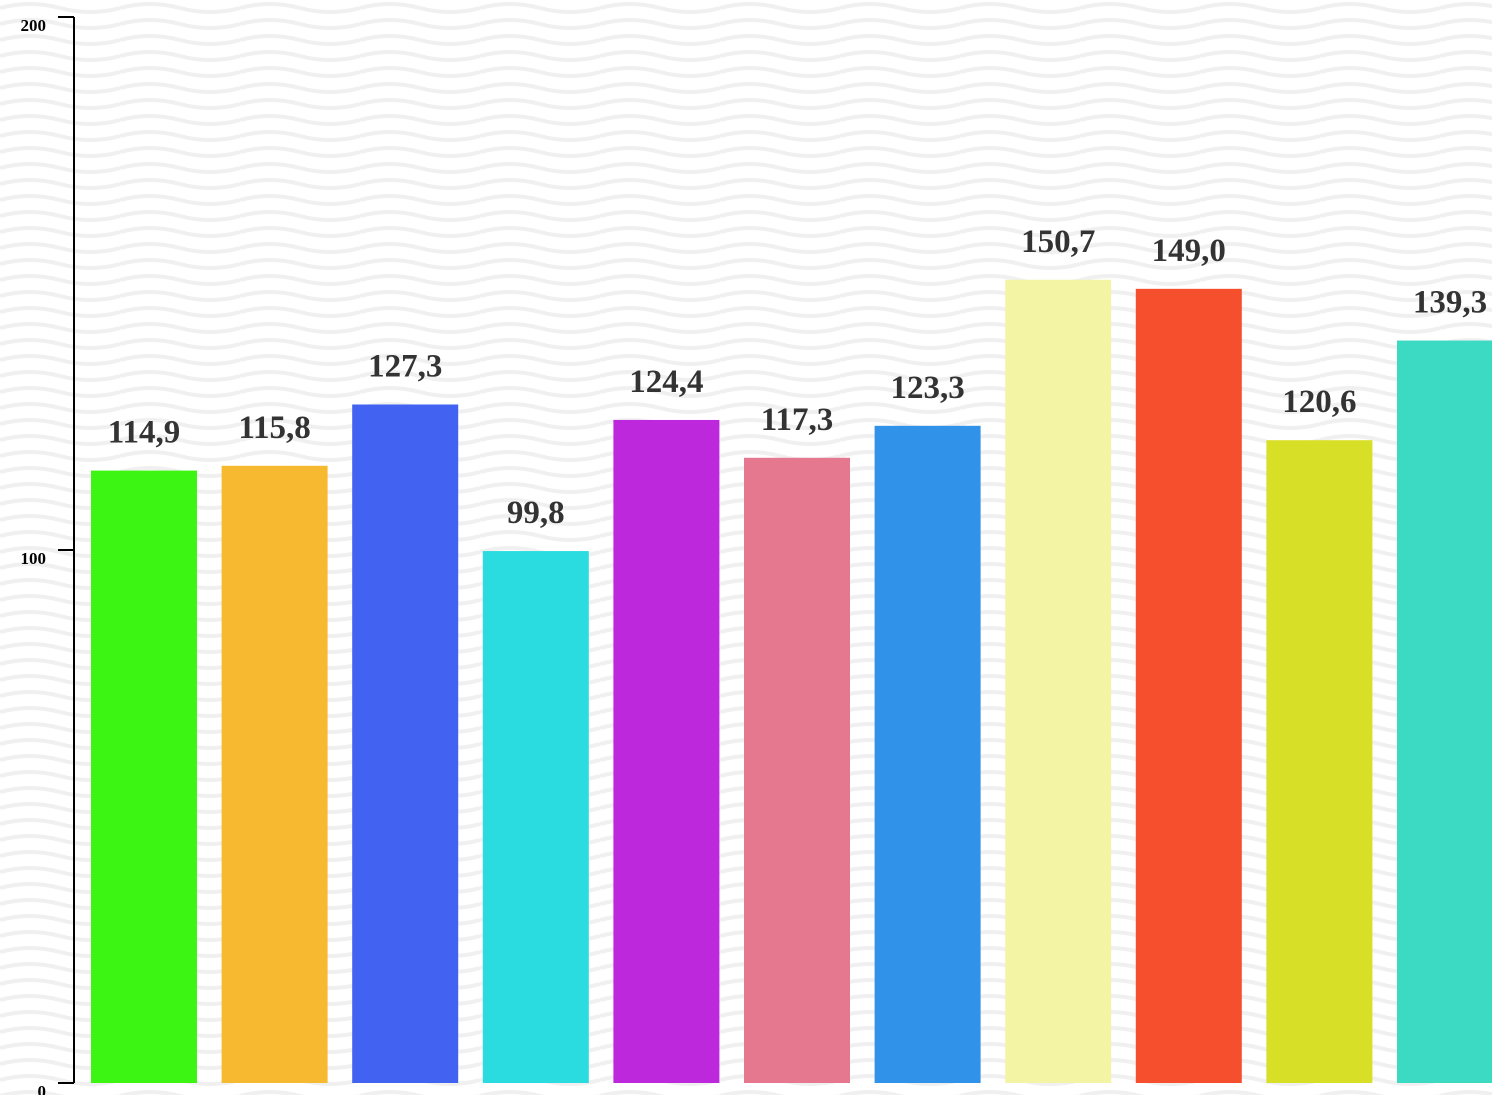  Describe the element at coordinates (47, 555) in the screenshot. I see `y-ticks-group: 0 100 200` at that location.